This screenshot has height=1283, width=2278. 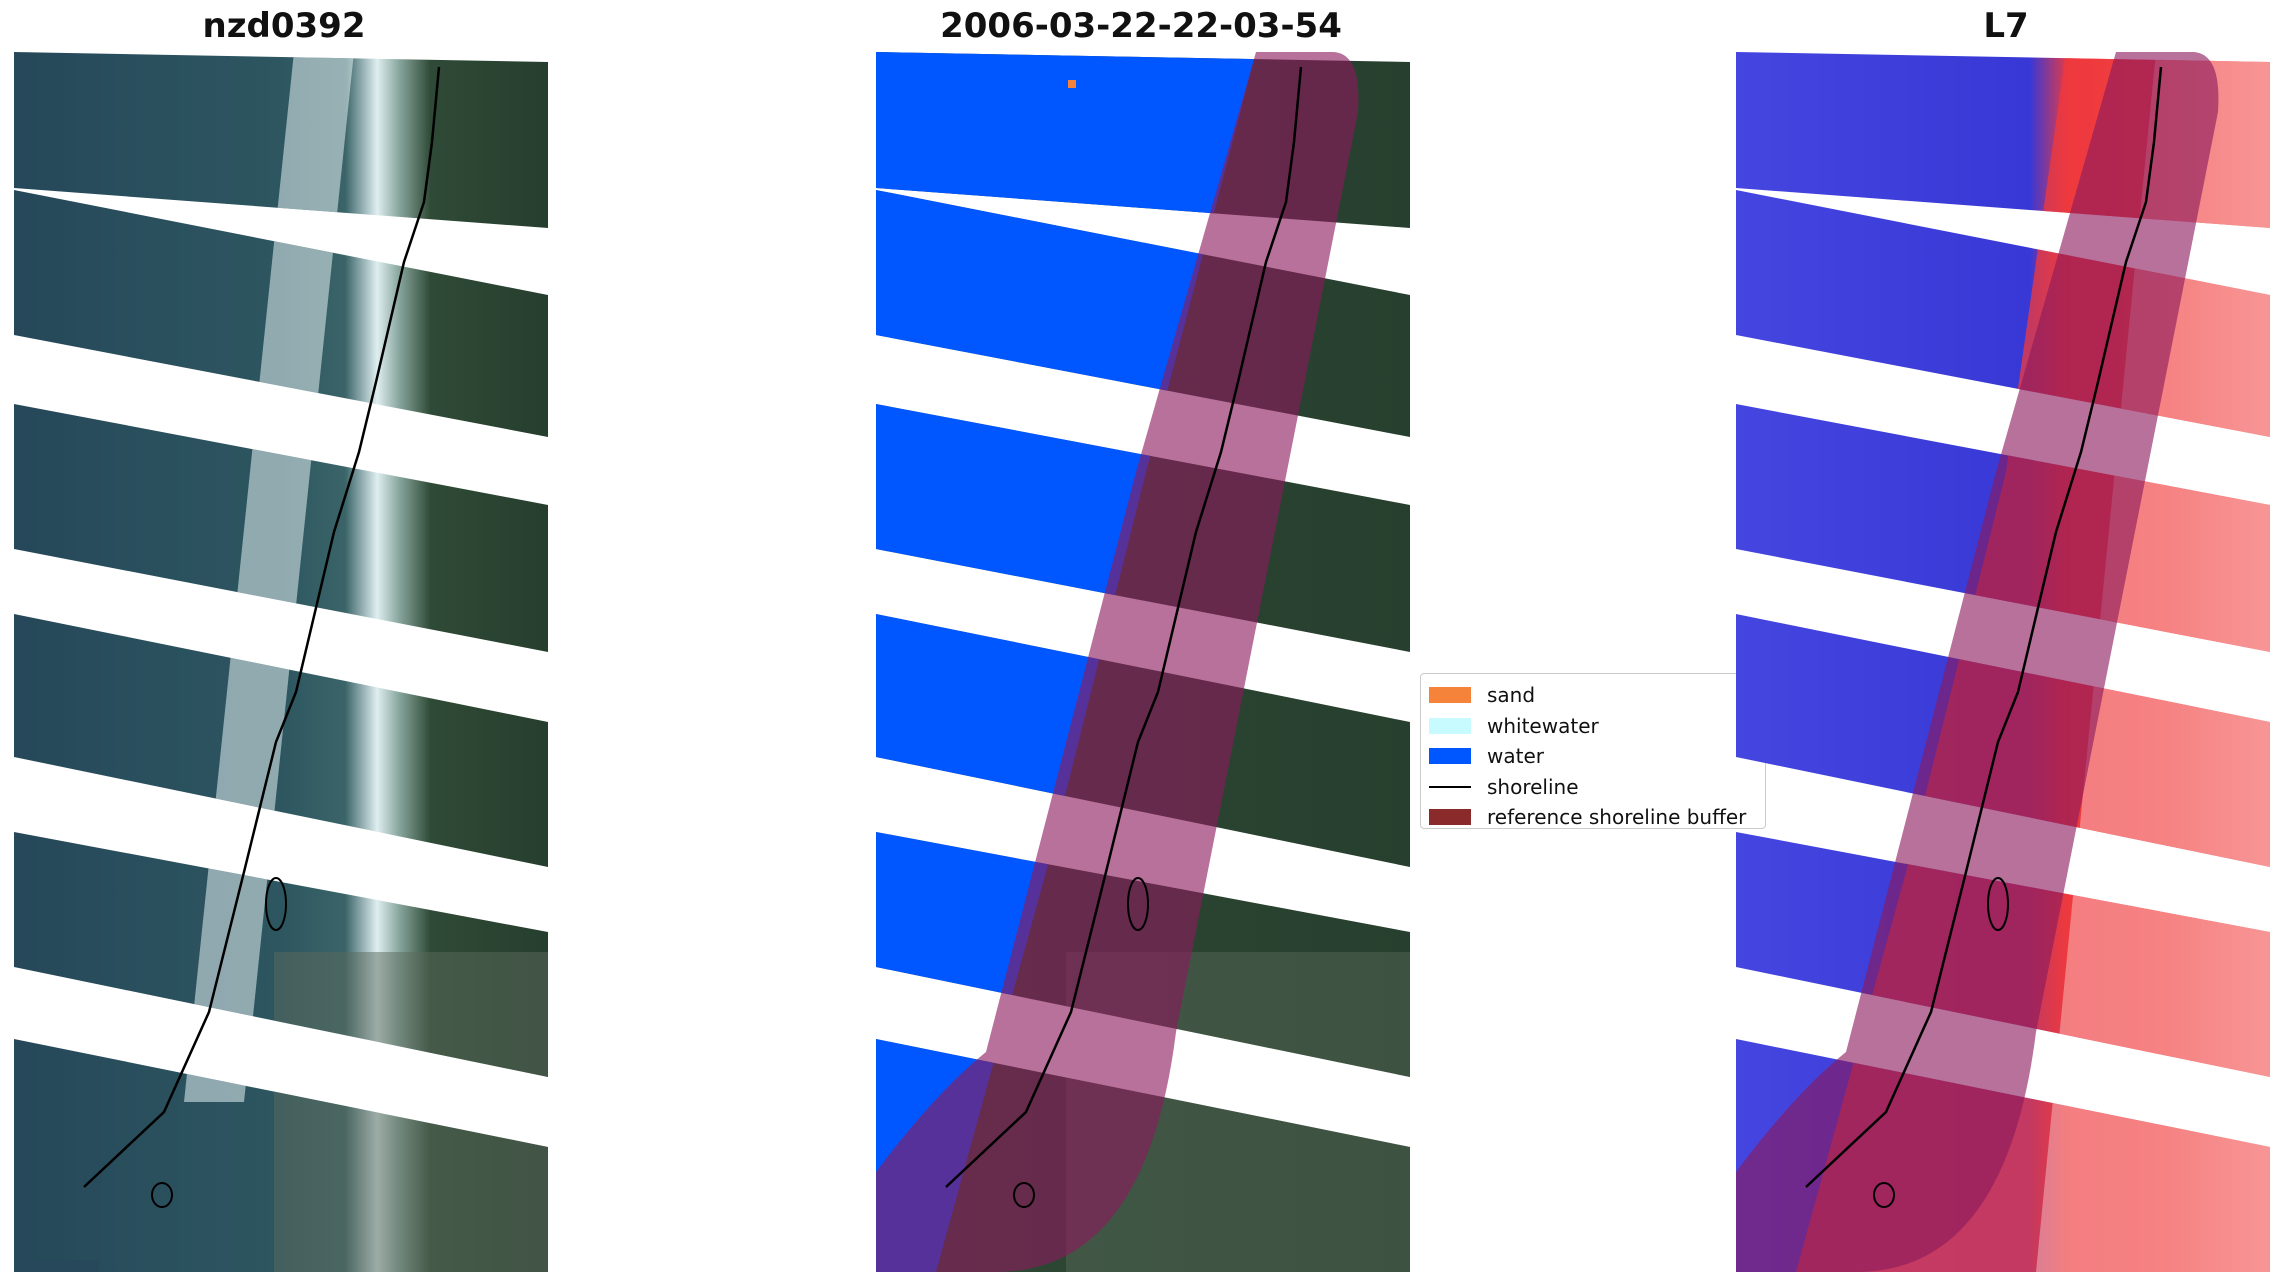 I want to click on shoreline-line, so click(x=1450, y=786).